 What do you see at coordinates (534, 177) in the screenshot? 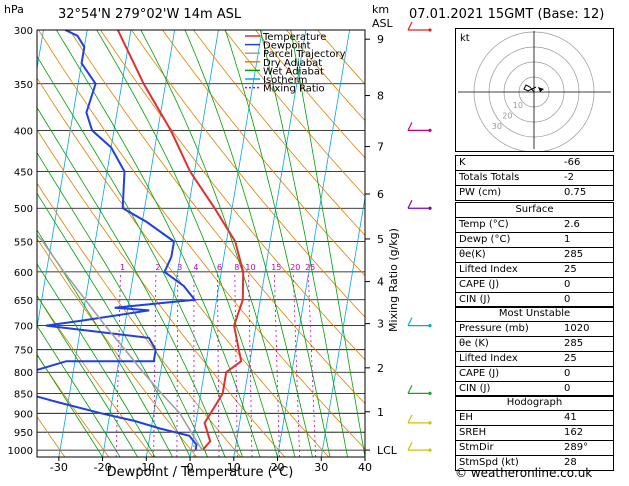
I see `index-row: Totals Totals -2` at bounding box center [534, 177].